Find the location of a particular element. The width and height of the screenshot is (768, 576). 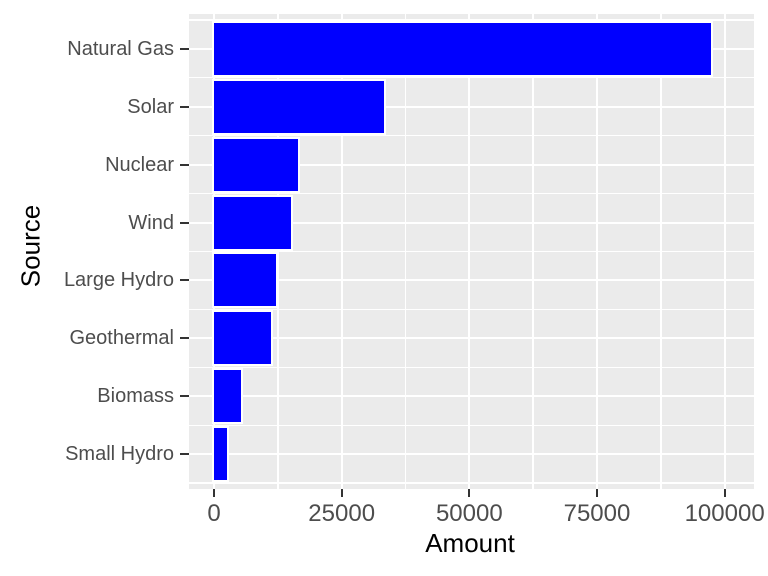

y-tick-label: Large Hydro is located at coordinates (118, 280).